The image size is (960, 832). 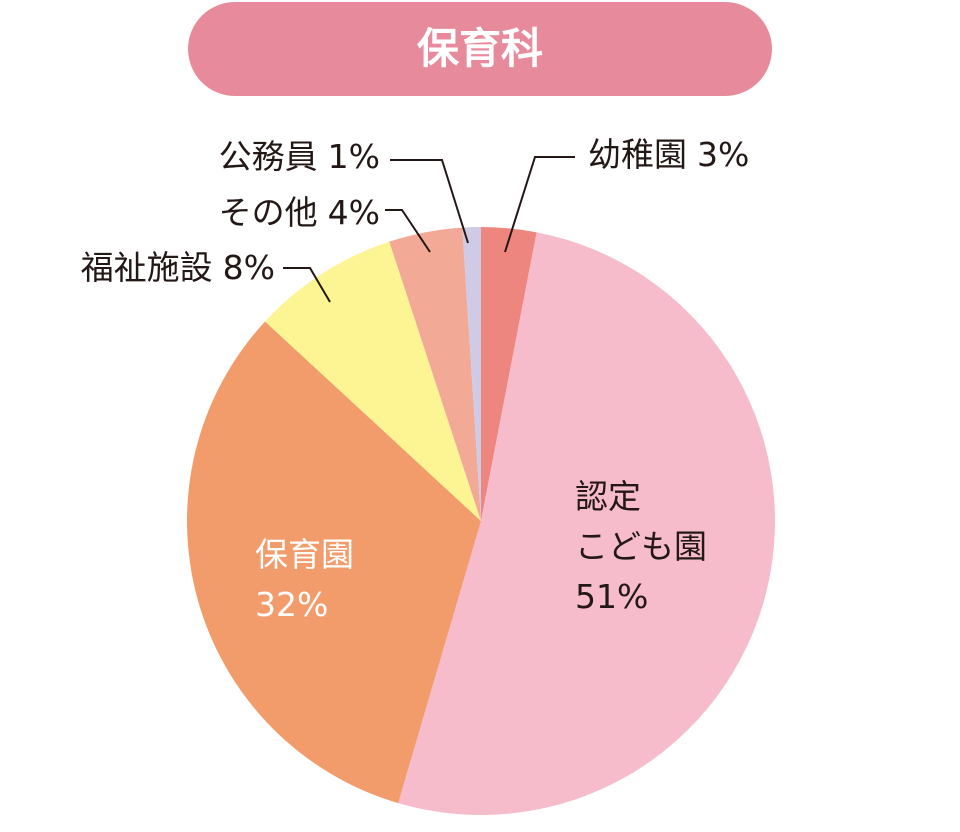 What do you see at coordinates (146, 267) in the screenshot?
I see `category-label: 福祉施設` at bounding box center [146, 267].